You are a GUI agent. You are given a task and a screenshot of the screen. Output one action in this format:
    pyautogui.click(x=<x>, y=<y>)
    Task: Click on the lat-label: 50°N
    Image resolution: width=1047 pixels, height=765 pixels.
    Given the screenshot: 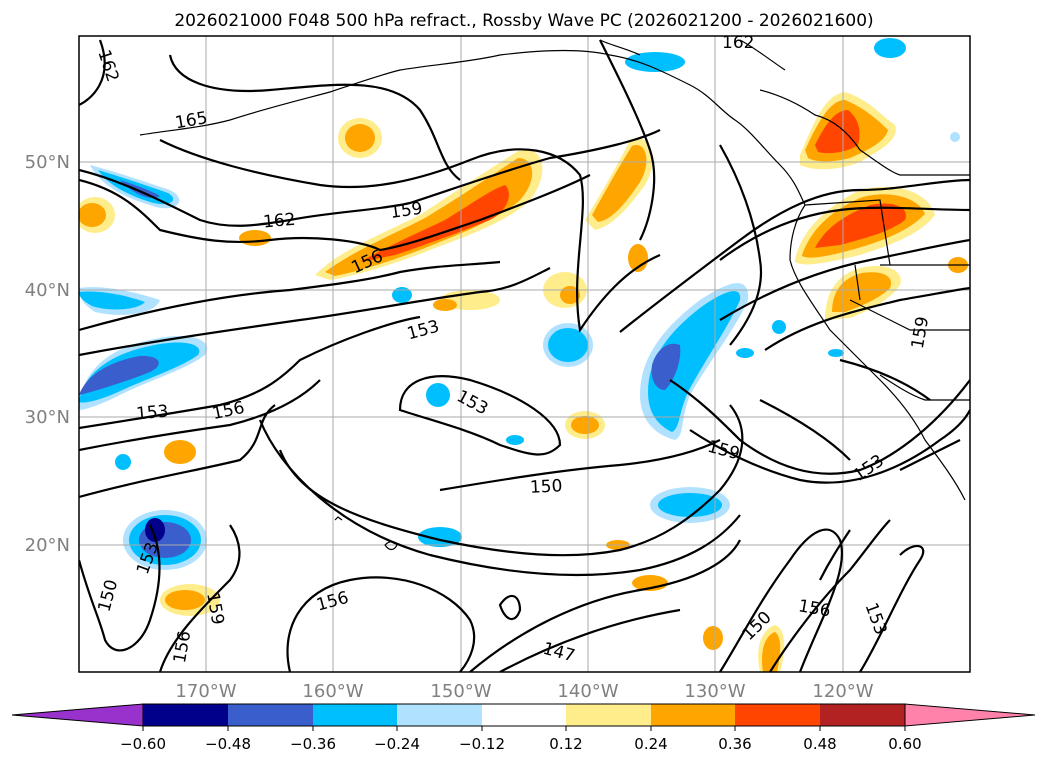 What is the action you would take?
    pyautogui.click(x=47, y=162)
    